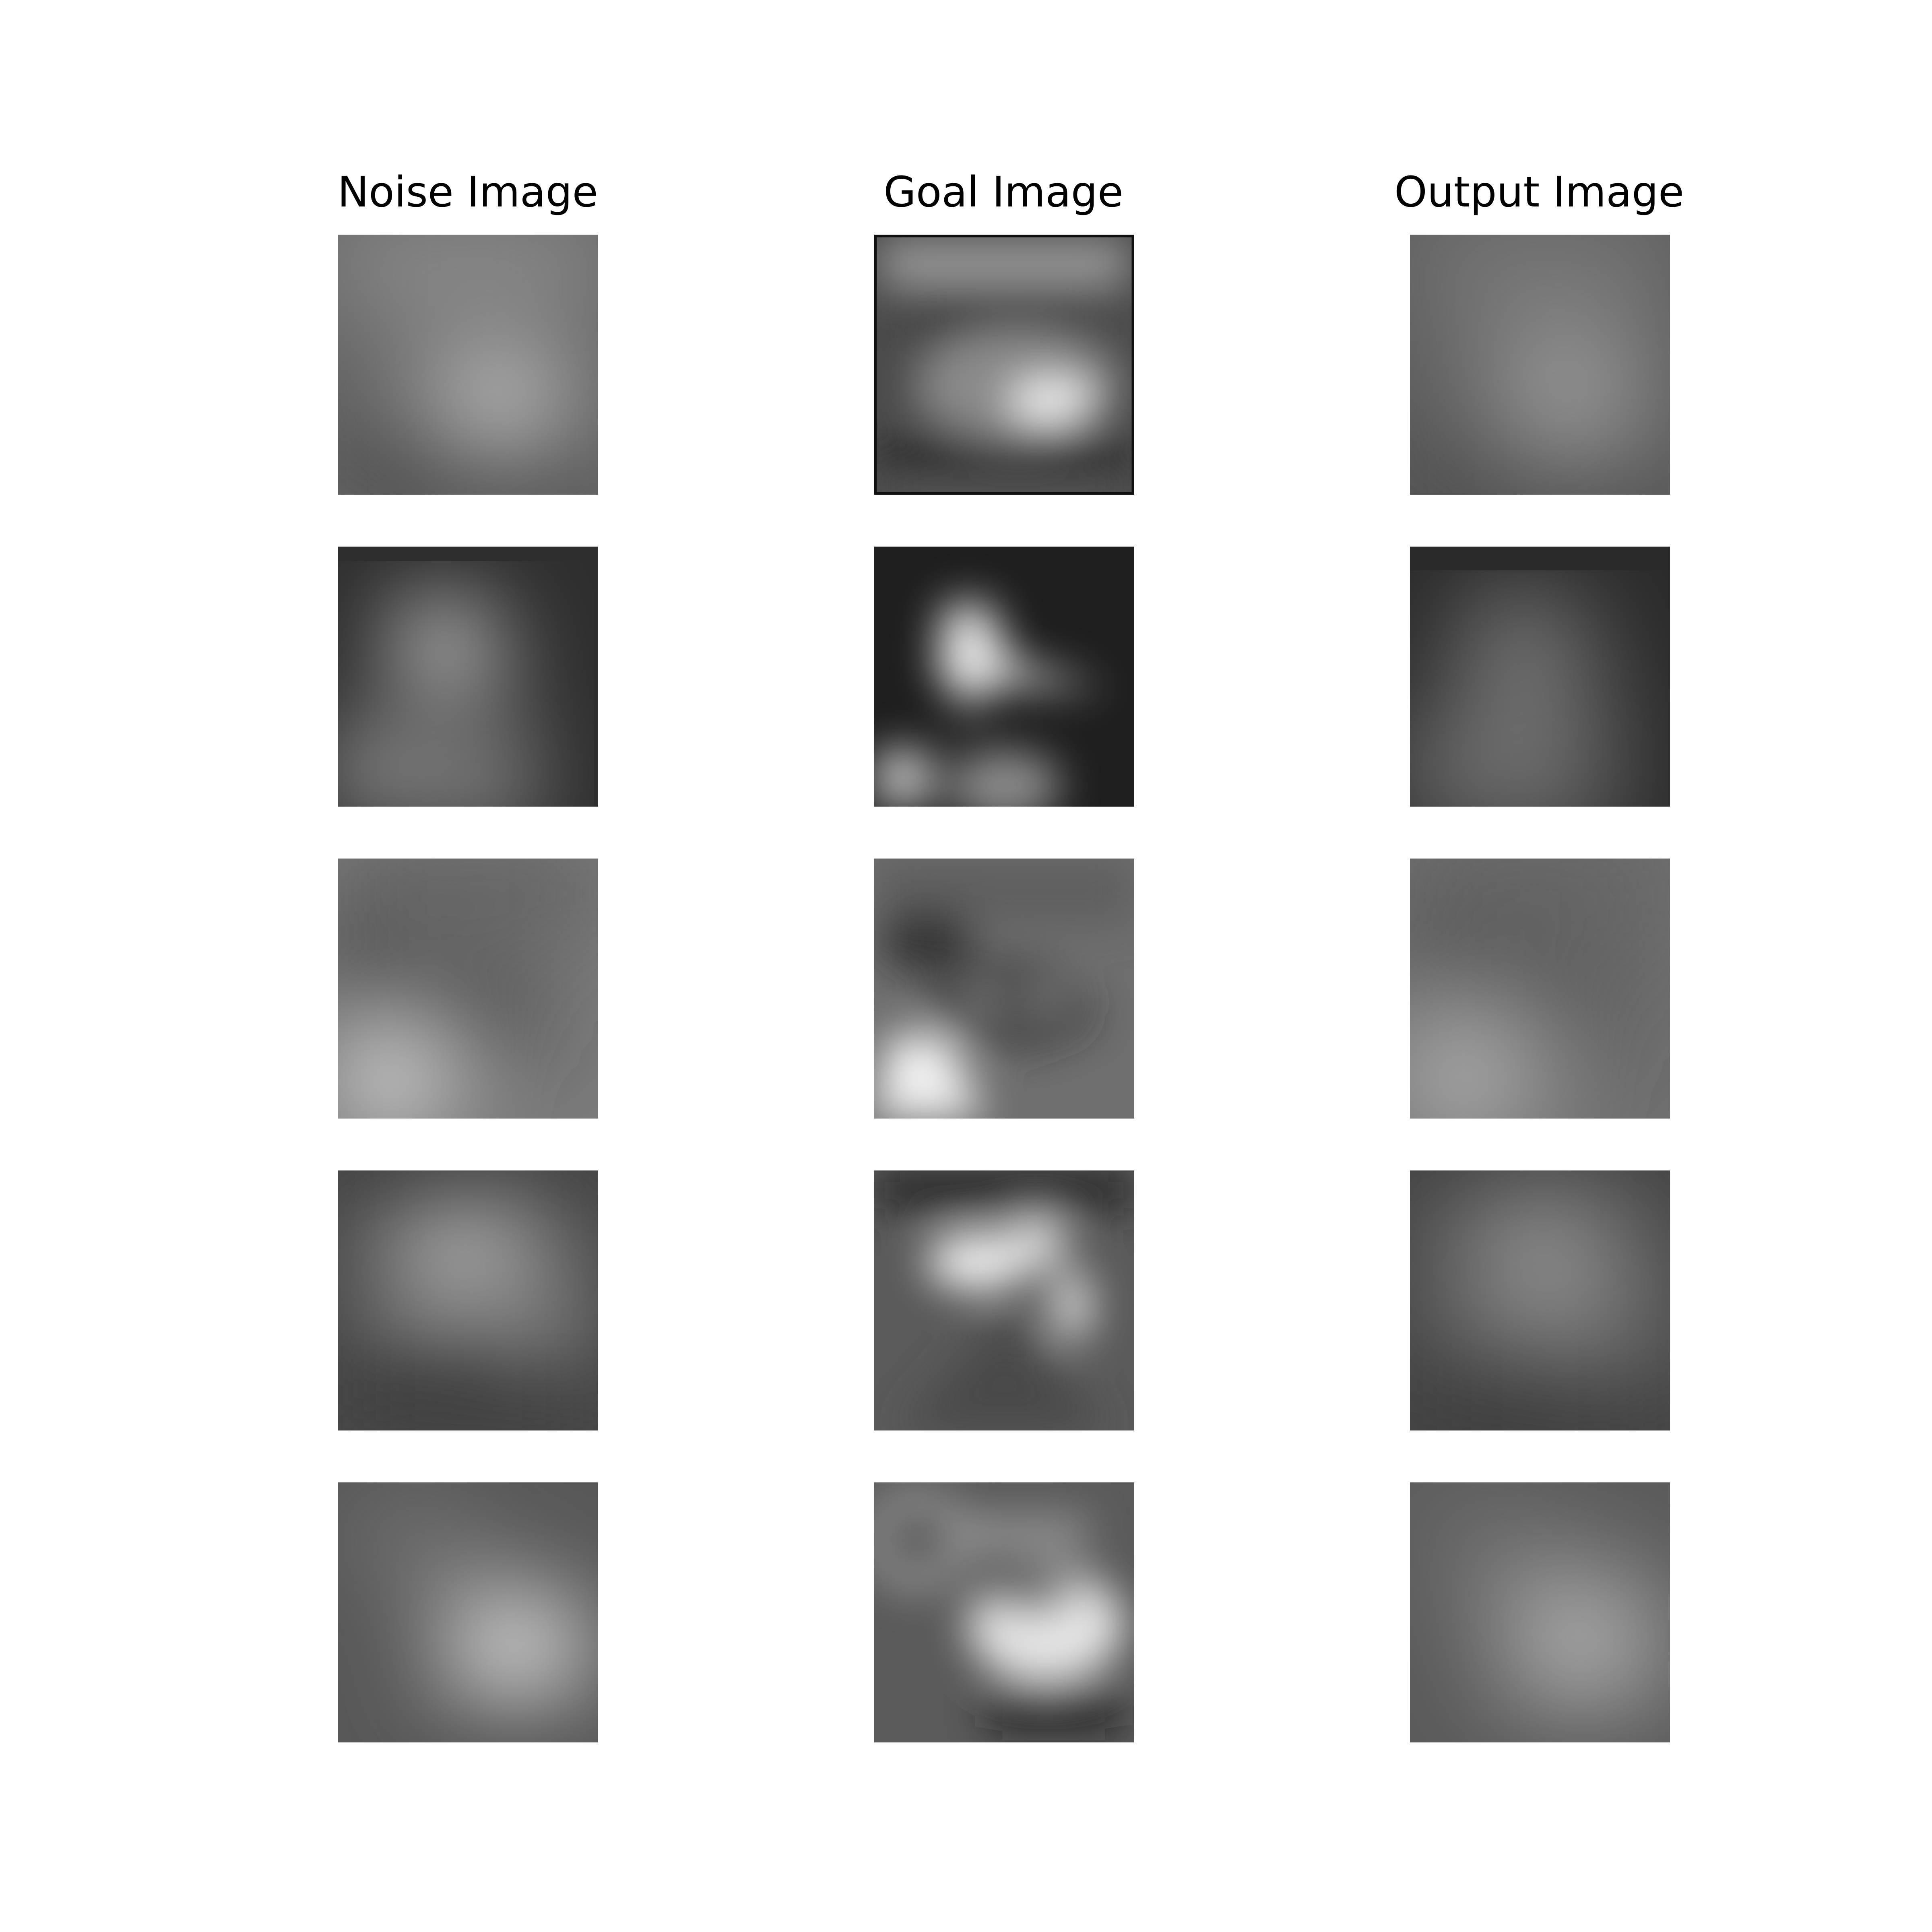 Image resolution: width=1932 pixels, height=1932 pixels. Describe the element at coordinates (1004, 989) in the screenshot. I see `goal-animal-closeup-image` at that location.